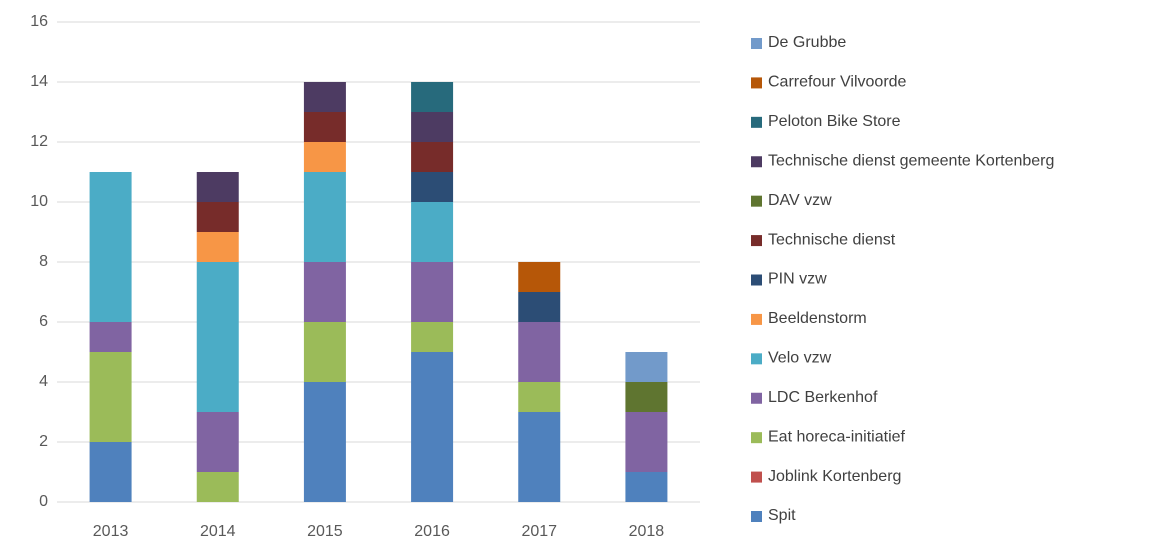 The height and width of the screenshot is (543, 1168). I want to click on y-tick-label: 14, so click(39, 81).